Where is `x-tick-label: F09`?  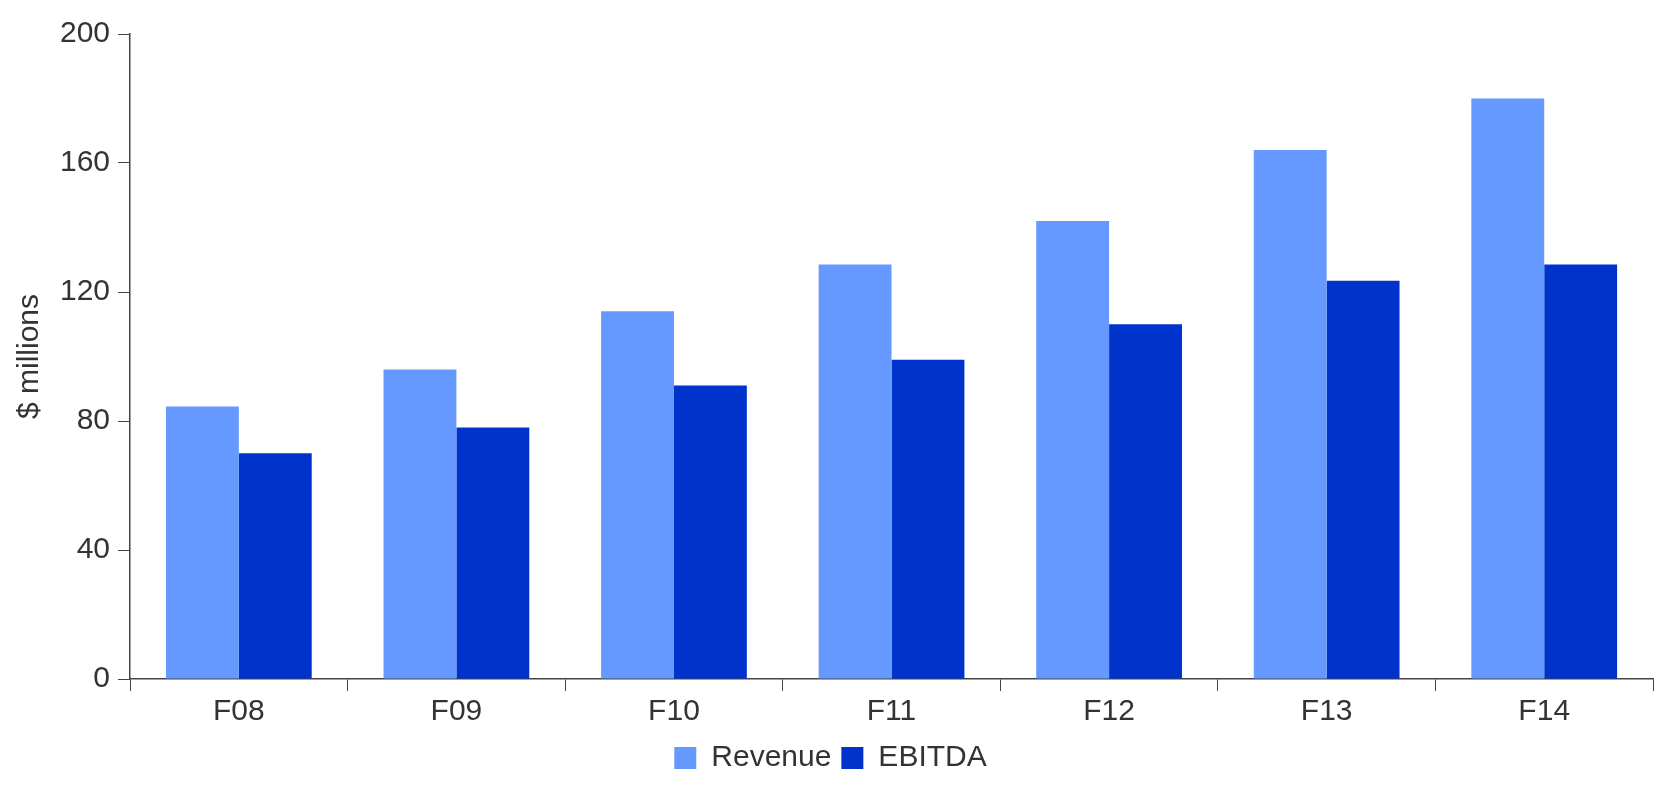 x-tick-label: F09 is located at coordinates (456, 710).